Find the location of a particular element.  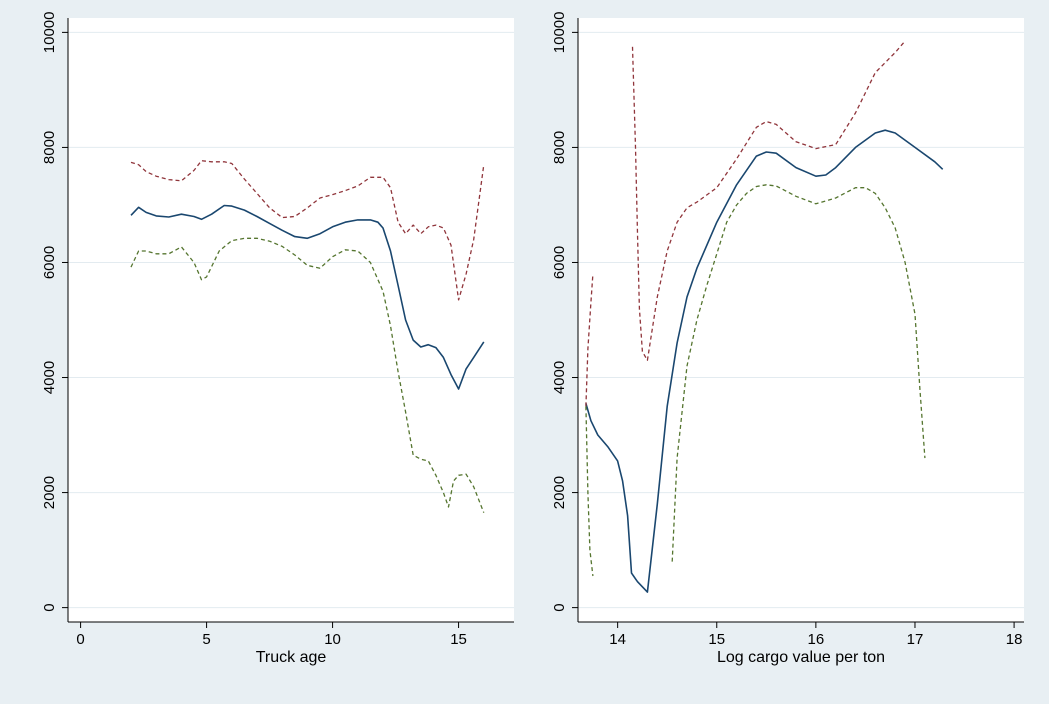

right-y-tick-label: 0 is located at coordinates (559, 607).